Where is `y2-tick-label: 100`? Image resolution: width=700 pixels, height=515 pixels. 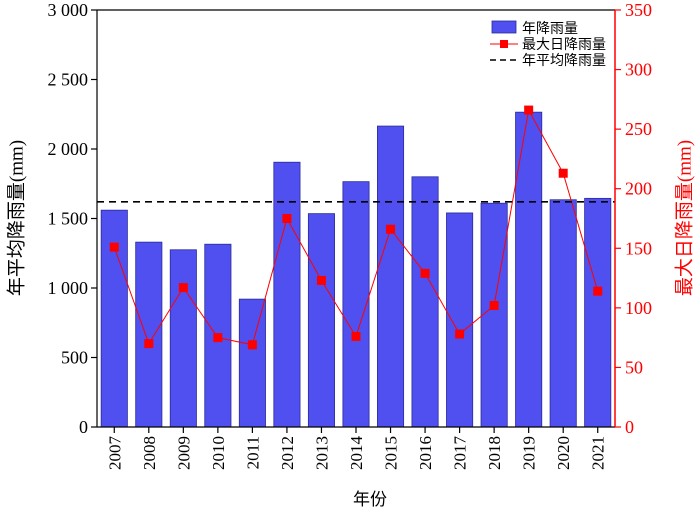
y2-tick-label: 100 is located at coordinates (638, 308).